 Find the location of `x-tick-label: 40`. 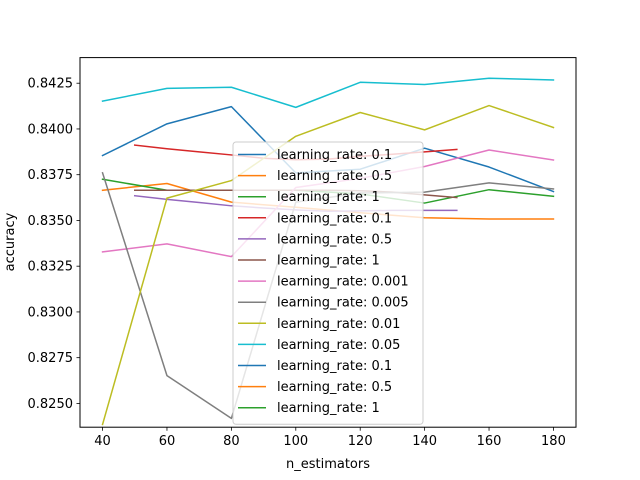

x-tick-label: 40 is located at coordinates (102, 441).